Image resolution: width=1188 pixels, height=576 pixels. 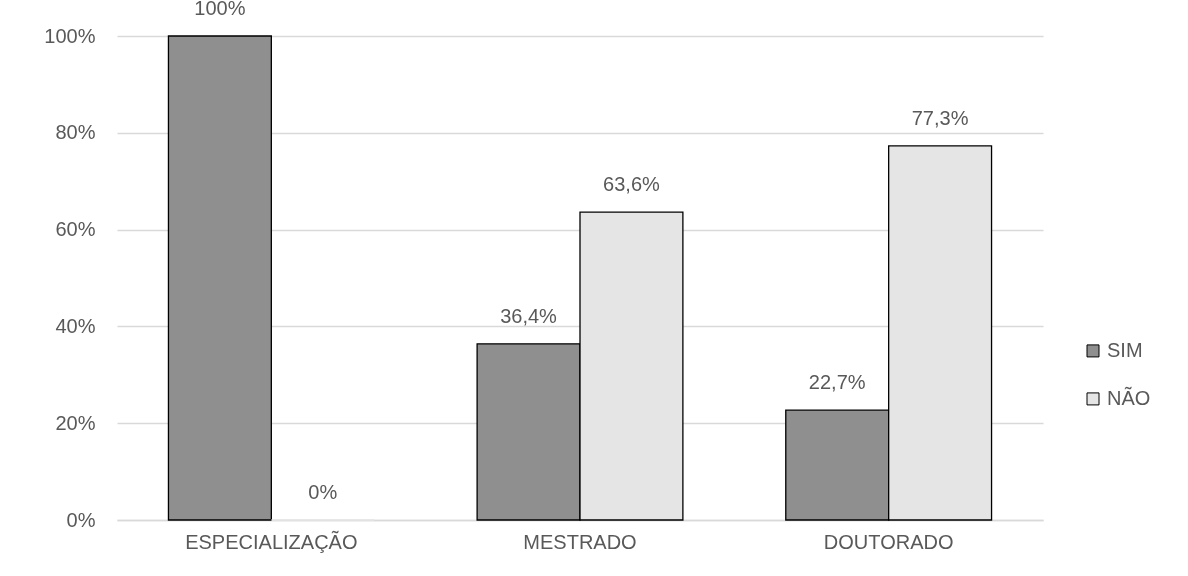 What do you see at coordinates (888, 541) in the screenshot?
I see `x-tick-label: DOUTORADO` at bounding box center [888, 541].